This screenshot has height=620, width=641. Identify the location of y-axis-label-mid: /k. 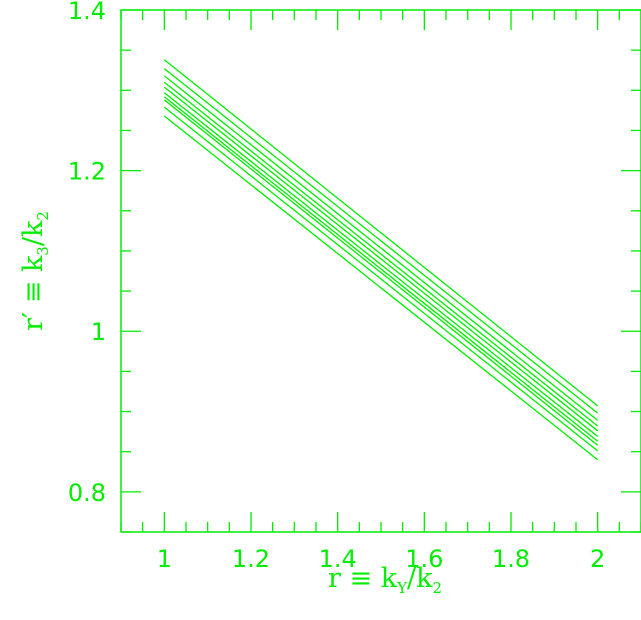
(33, 233).